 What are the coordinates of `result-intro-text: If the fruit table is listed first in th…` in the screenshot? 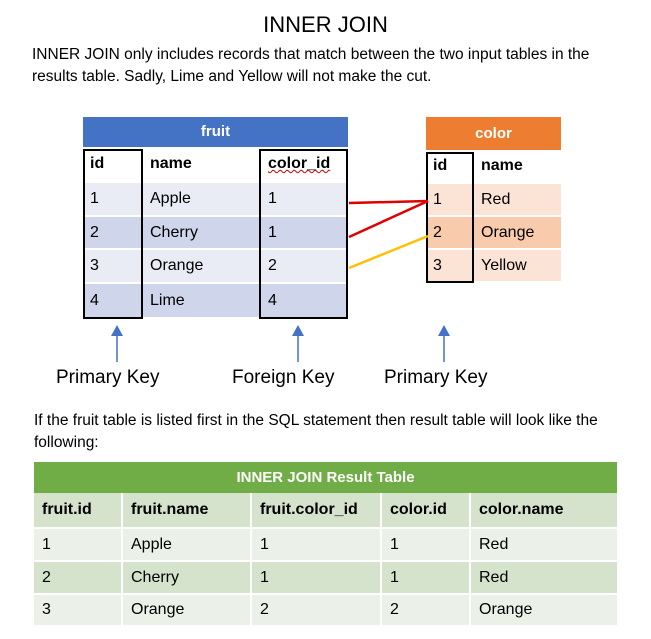 It's located at (316, 431).